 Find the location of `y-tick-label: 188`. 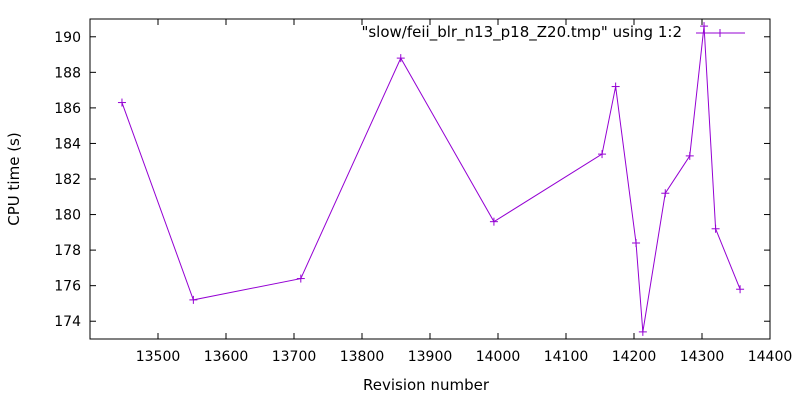

y-tick-label: 188 is located at coordinates (67, 73).